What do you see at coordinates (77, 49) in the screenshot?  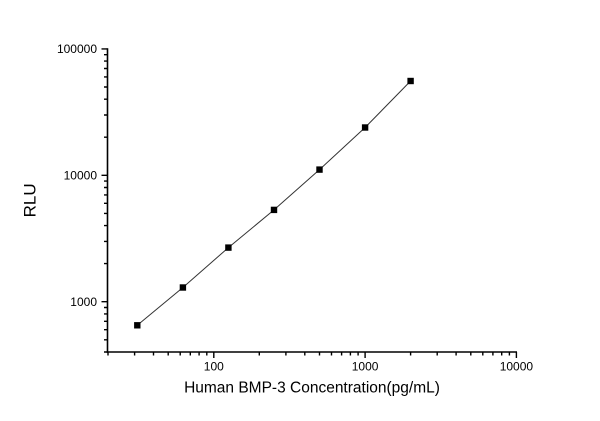 I see `svg-text: 100000` at bounding box center [77, 49].